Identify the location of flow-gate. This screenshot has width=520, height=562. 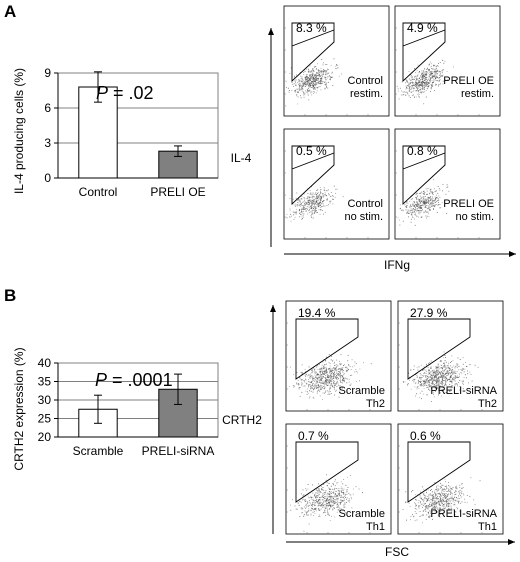
(313, 52).